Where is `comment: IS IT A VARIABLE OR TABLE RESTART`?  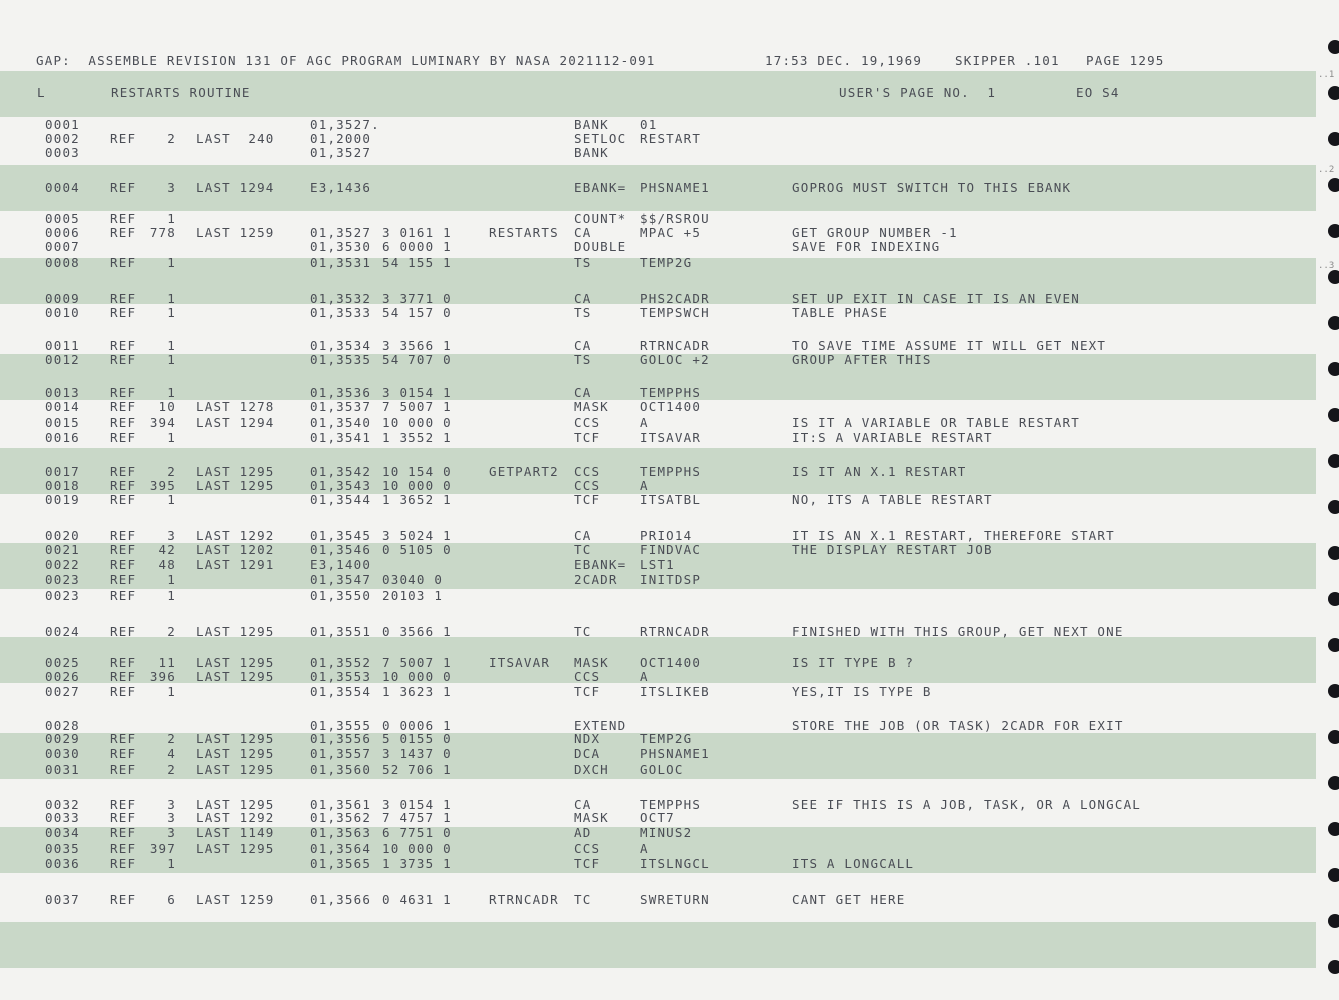 comment: IS IT A VARIABLE OR TABLE RESTART is located at coordinates (936, 422).